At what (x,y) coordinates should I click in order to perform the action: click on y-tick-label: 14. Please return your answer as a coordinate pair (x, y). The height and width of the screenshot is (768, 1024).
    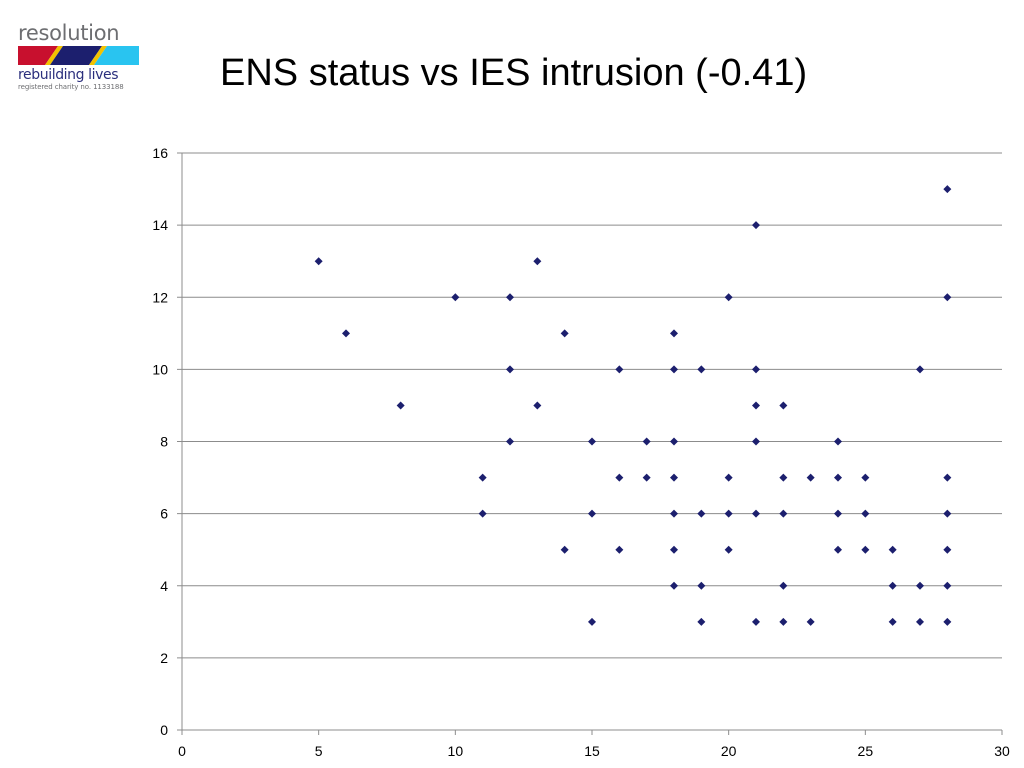
    Looking at the image, I should click on (160, 225).